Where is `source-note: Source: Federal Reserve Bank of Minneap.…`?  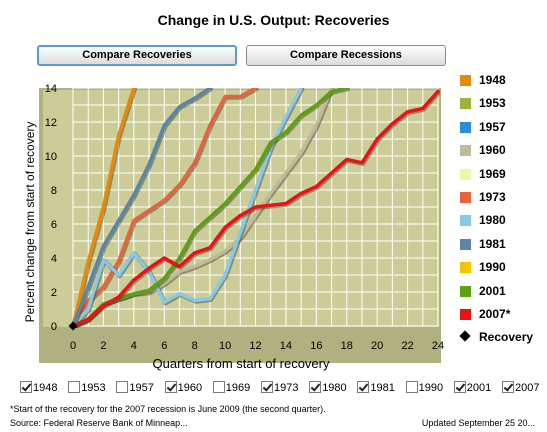
source-note: Source: Federal Reserve Bank of Minneap.… is located at coordinates (99, 423).